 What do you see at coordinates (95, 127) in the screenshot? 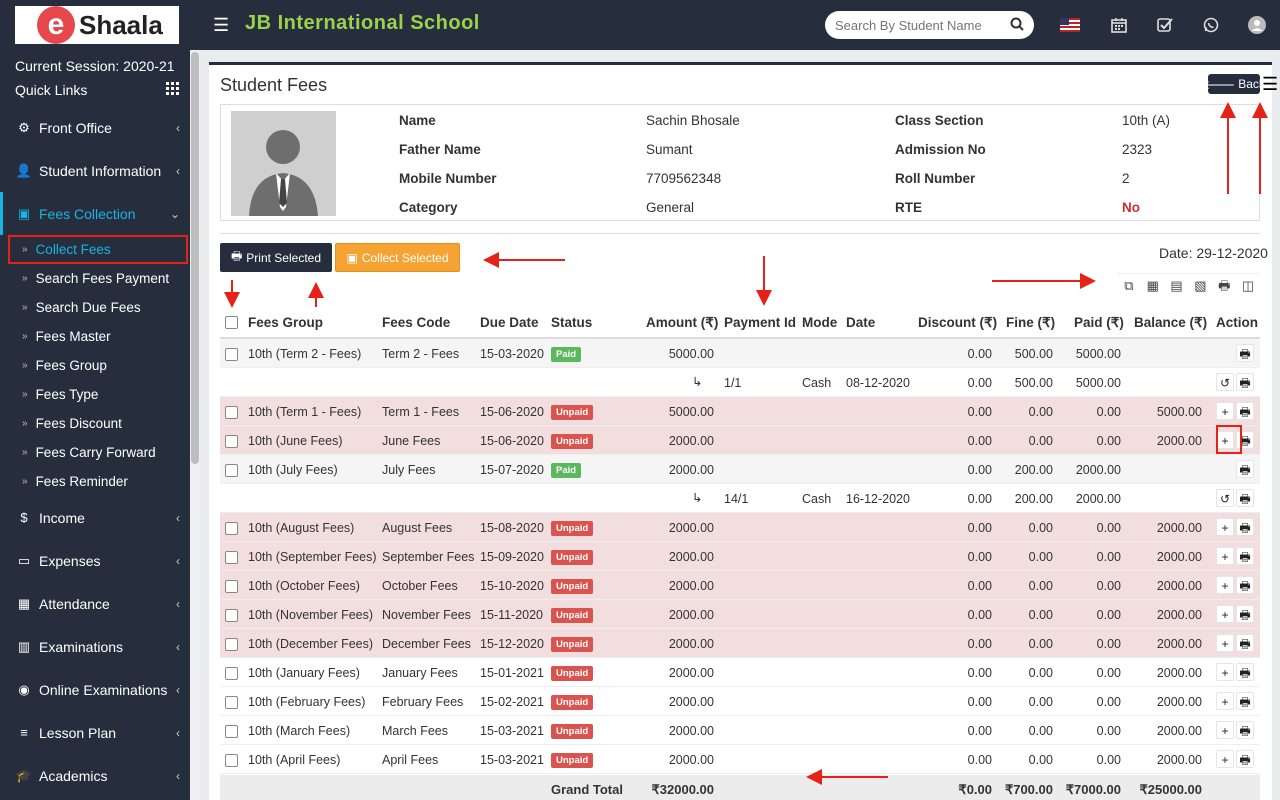
I see `sidebar-item-front-office: ⚙ Front Office ‹` at bounding box center [95, 127].